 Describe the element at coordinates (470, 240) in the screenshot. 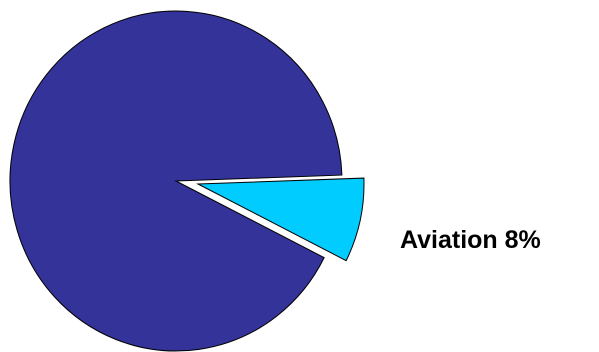

I see `slice-label-aviation: Aviation 8%` at that location.